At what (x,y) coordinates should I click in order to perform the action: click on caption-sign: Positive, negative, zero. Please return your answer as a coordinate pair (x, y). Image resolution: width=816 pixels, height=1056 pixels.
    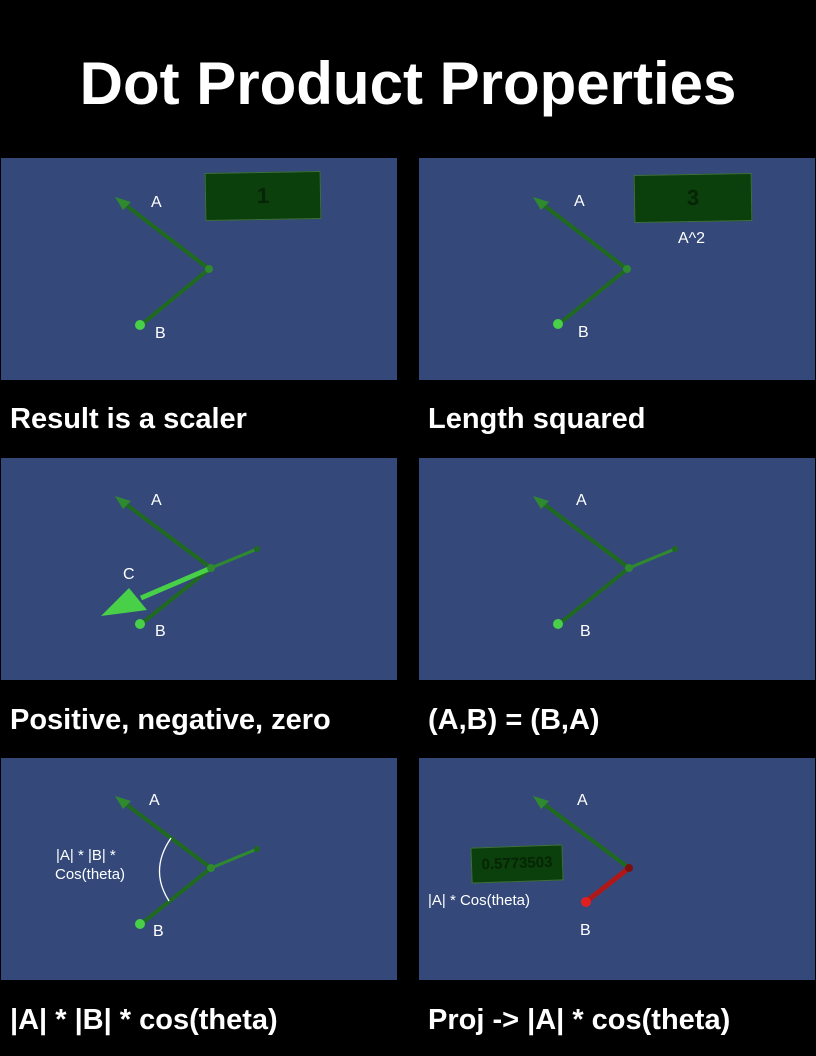
    Looking at the image, I should click on (170, 720).